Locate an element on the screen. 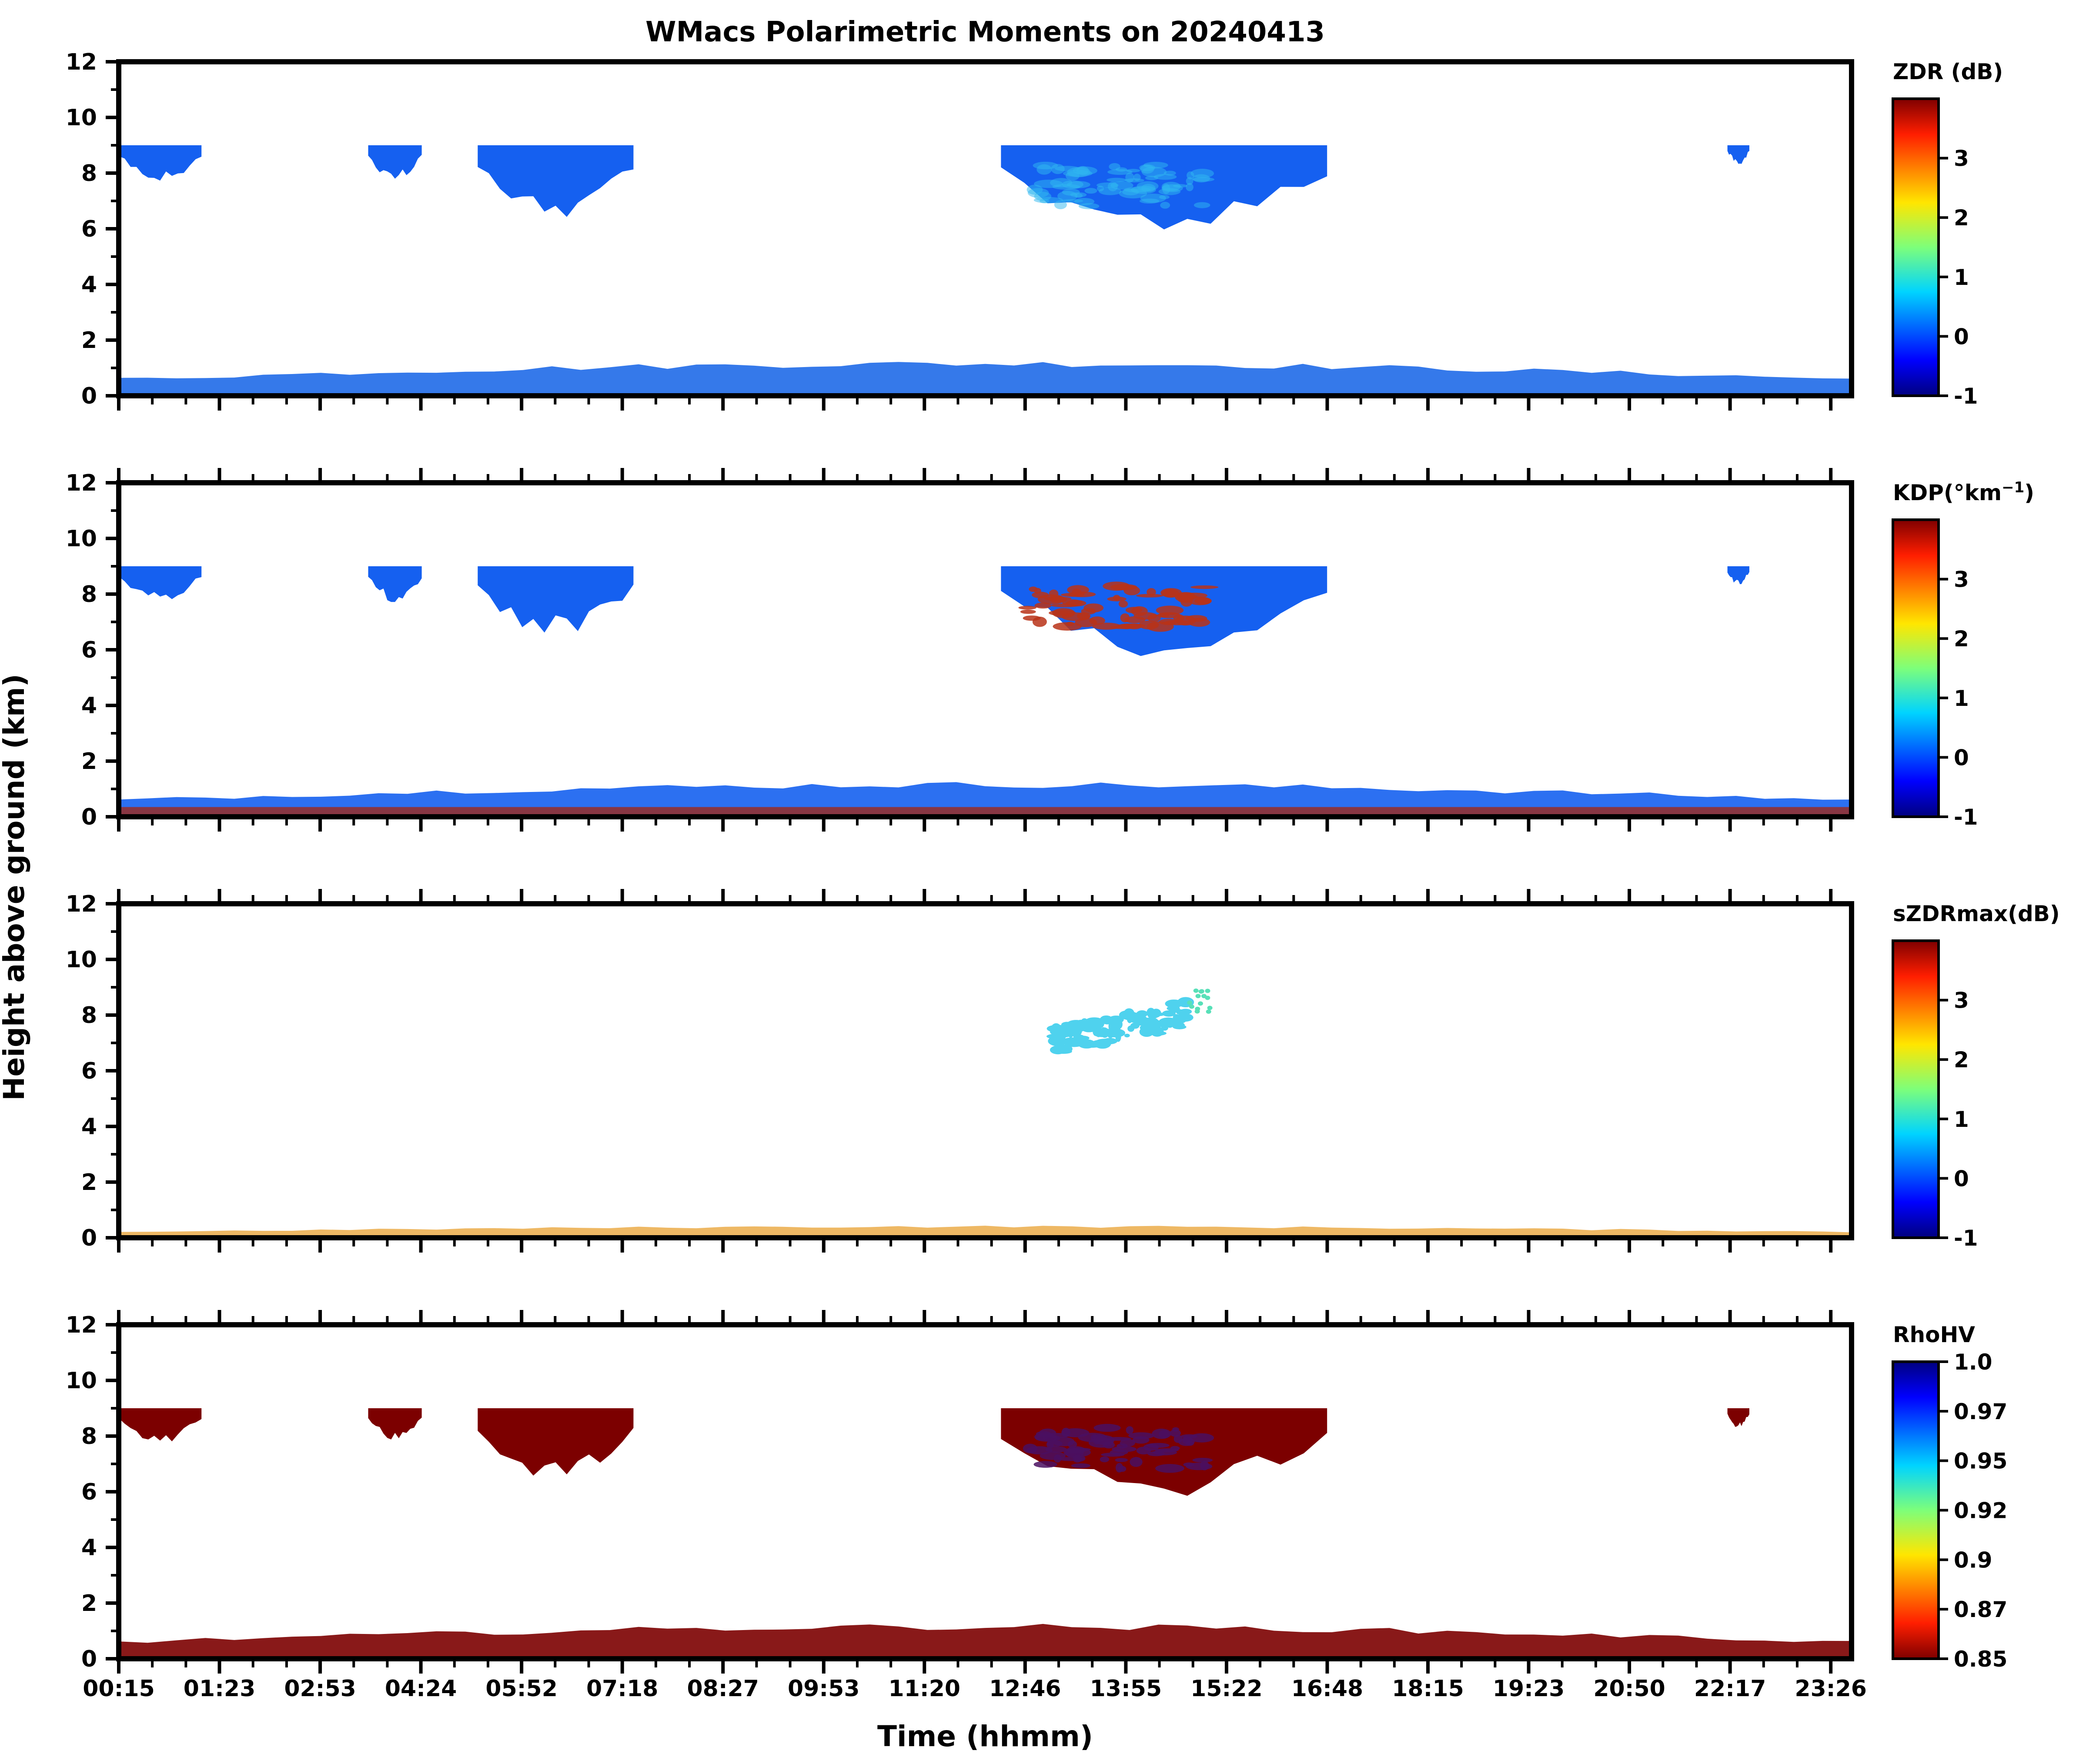 The height and width of the screenshot is (1764, 2086). colorbar is located at coordinates (1916, 1510).